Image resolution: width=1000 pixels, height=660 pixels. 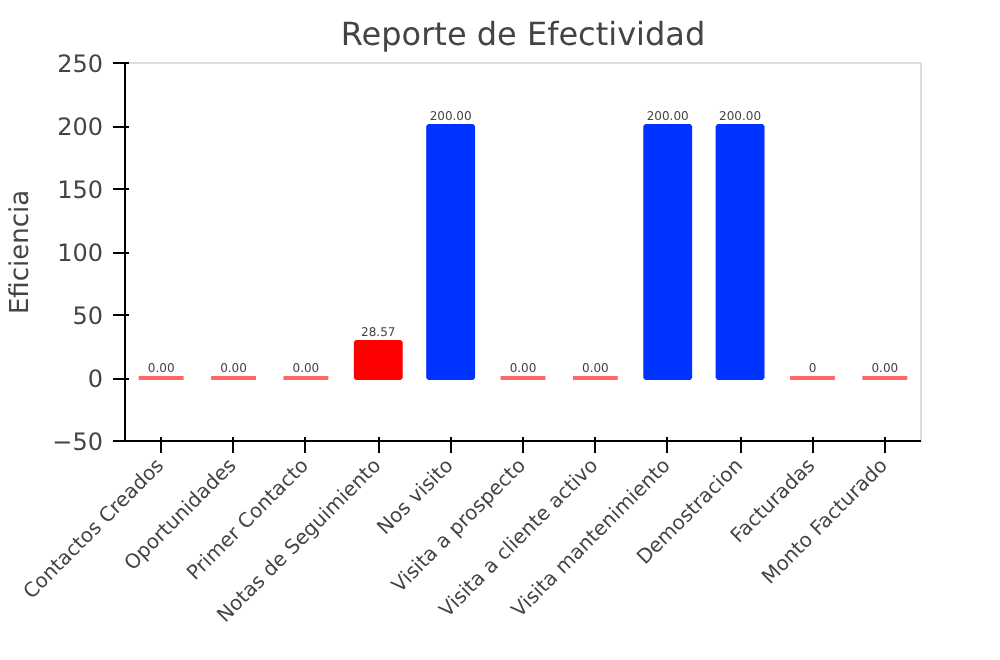 I want to click on y-tick-label: 0, so click(x=95, y=379).